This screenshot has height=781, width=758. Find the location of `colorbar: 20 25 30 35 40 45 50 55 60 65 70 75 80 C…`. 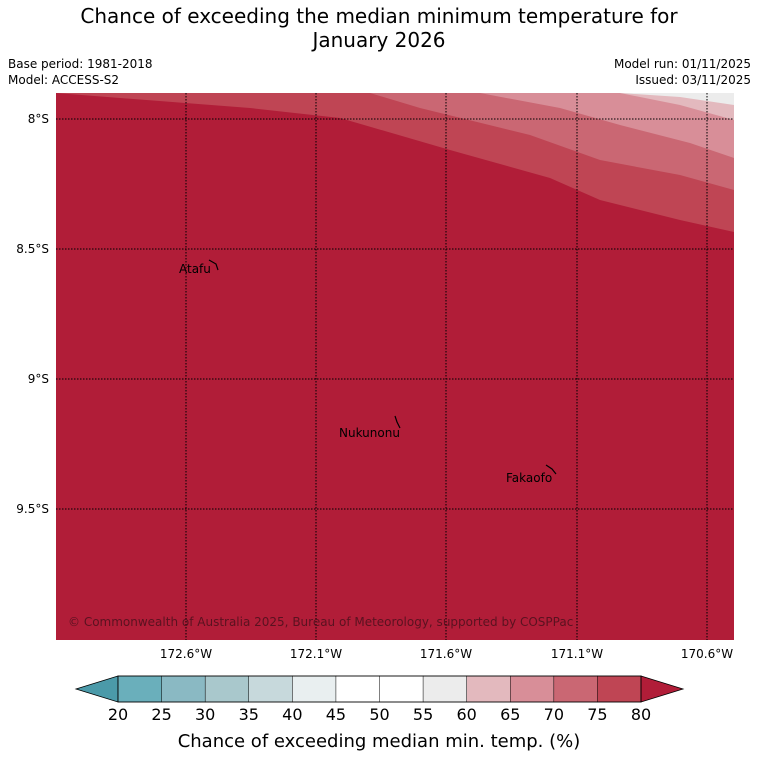

colorbar: 20 25 30 35 40 45 50 55 60 65 70 75 80 C… is located at coordinates (379, 713).